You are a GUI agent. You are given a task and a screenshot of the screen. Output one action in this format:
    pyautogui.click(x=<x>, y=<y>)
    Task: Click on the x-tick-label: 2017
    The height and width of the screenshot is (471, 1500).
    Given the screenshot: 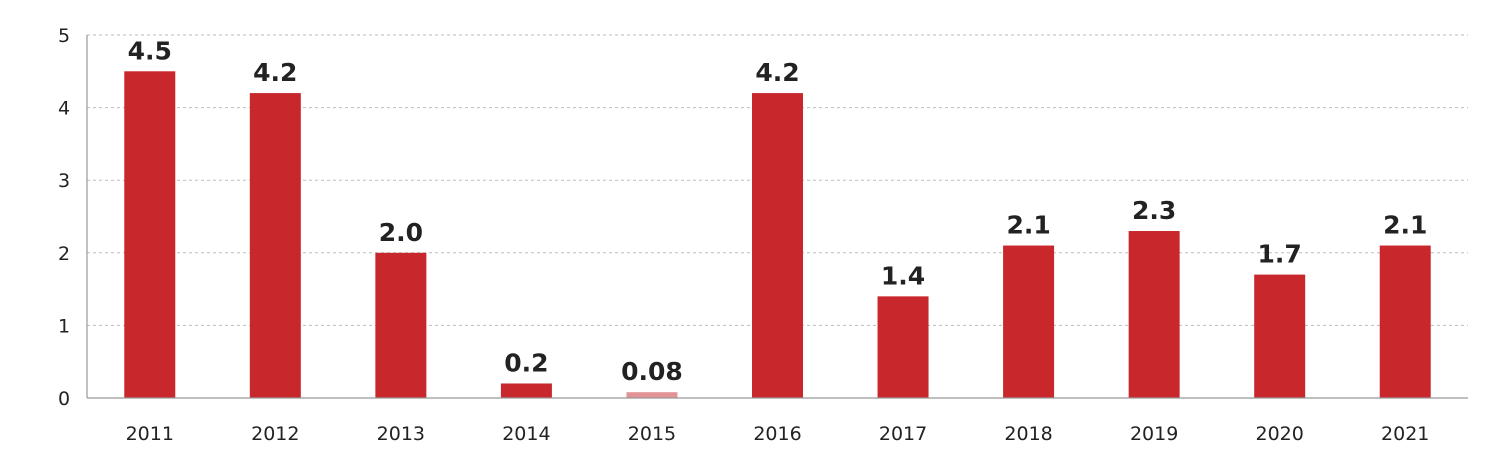 What is the action you would take?
    pyautogui.click(x=903, y=434)
    